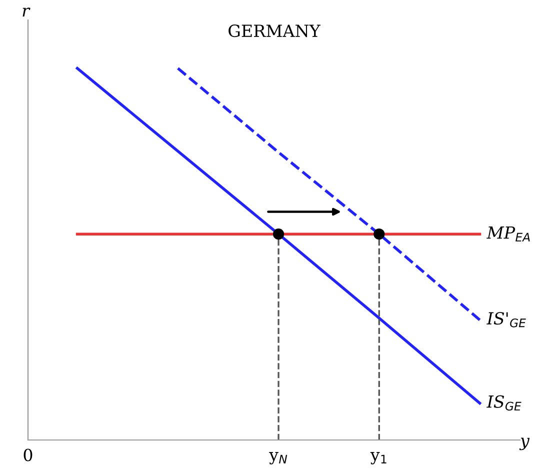 This screenshot has width=558, height=469. I want to click on x-tick-label: y$_{N}$, so click(278, 458).